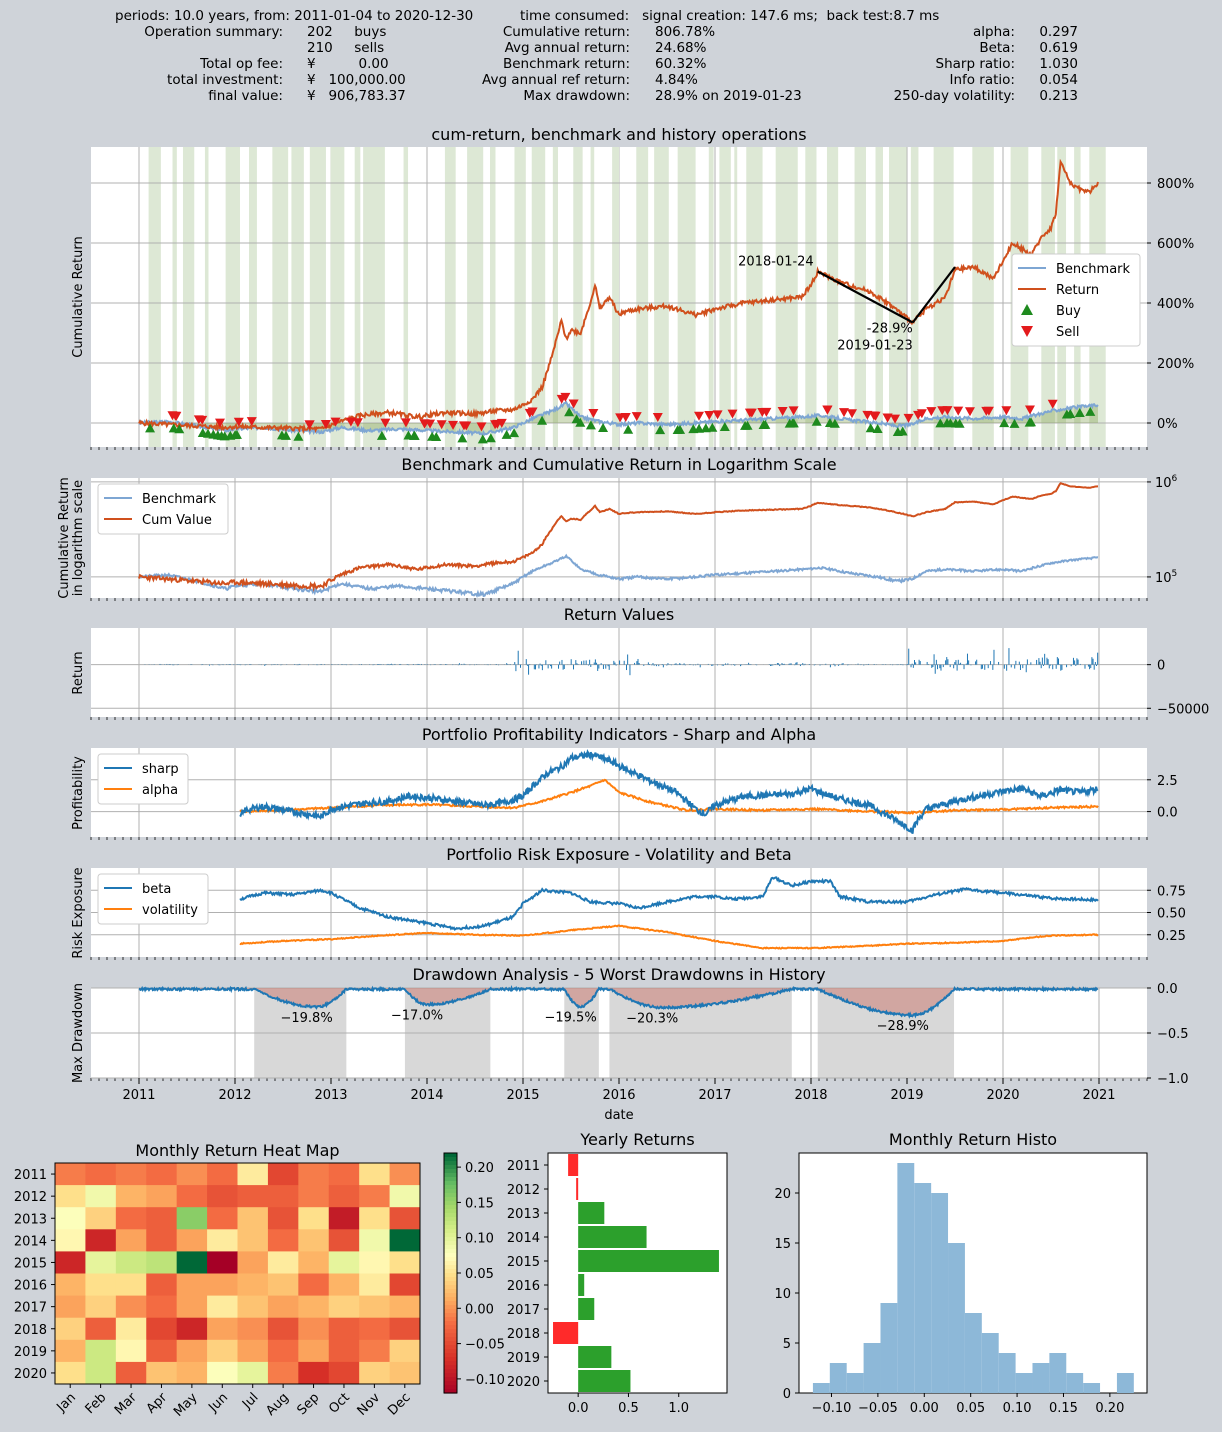 This screenshot has width=1222, height=1432. Describe the element at coordinates (924, 1408) in the screenshot. I see `x-tick-label: 0.00` at that location.